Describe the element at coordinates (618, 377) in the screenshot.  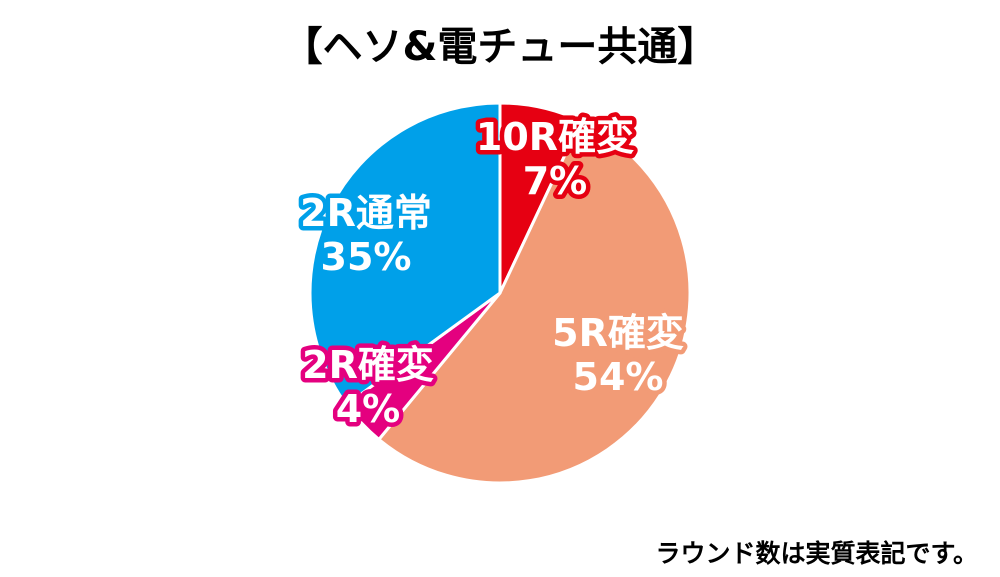
I see `slice-value-label: 54%` at that location.